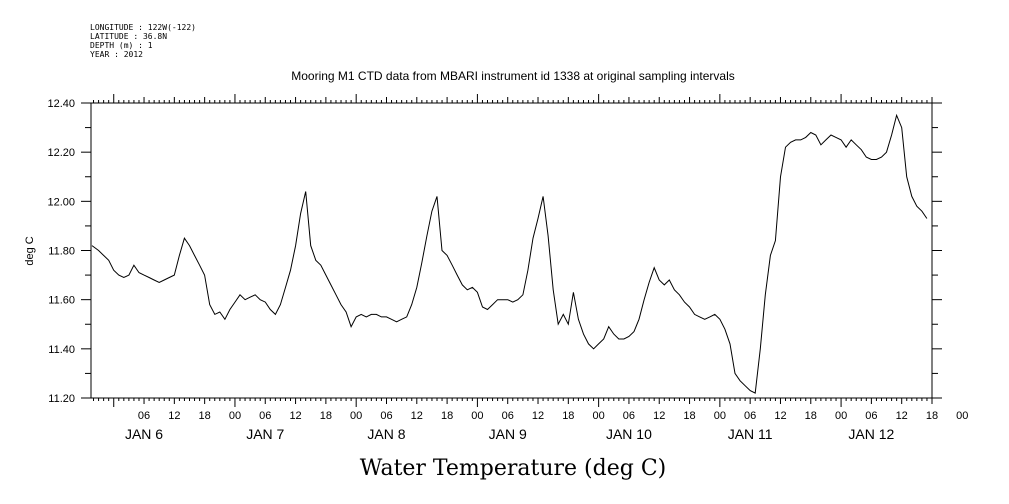 Image resolution: width=1009 pixels, height=504 pixels. I want to click on x-day-label: JAN 9, so click(508, 434).